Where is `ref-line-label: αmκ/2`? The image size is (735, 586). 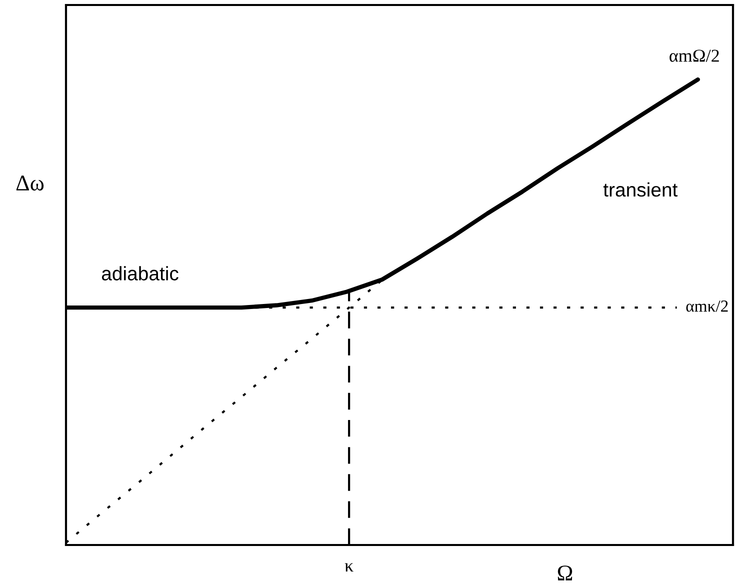 ref-line-label: αmκ/2 is located at coordinates (707, 306).